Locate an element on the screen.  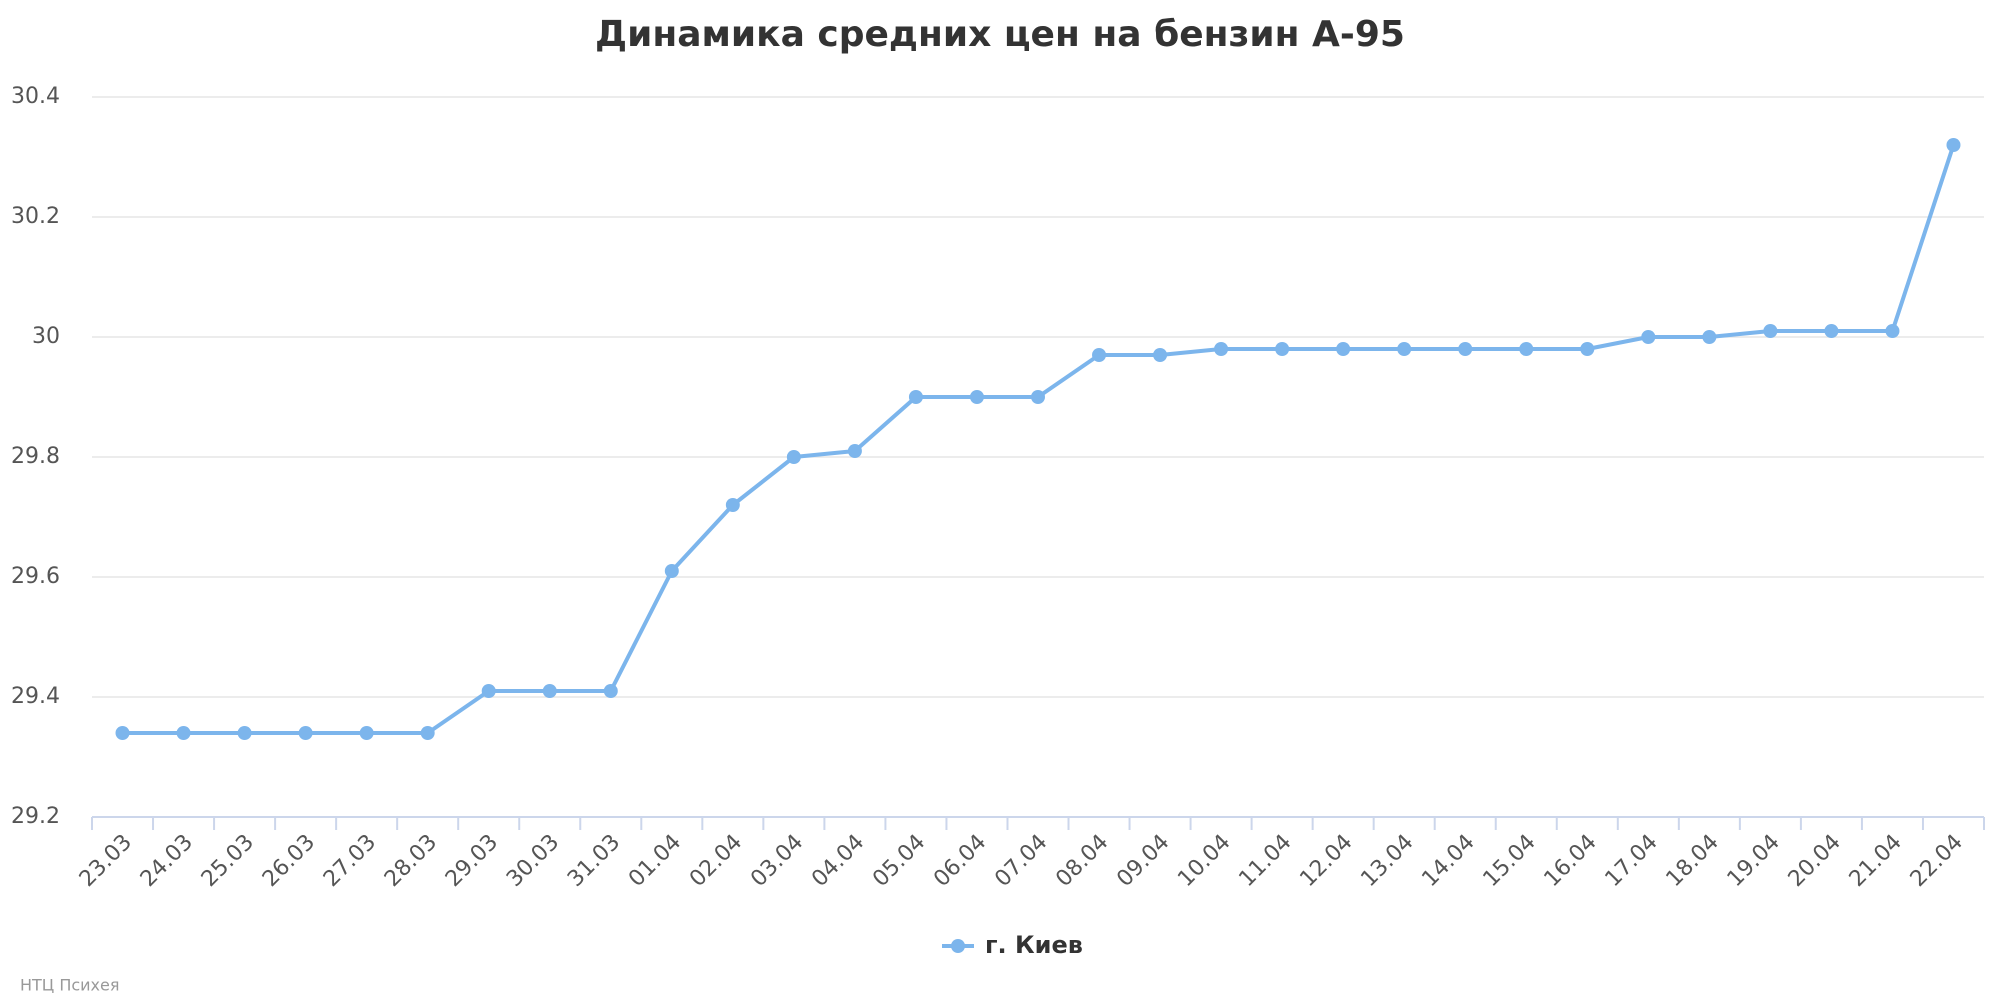
y-tick-label: 29.8 is located at coordinates (35, 456).